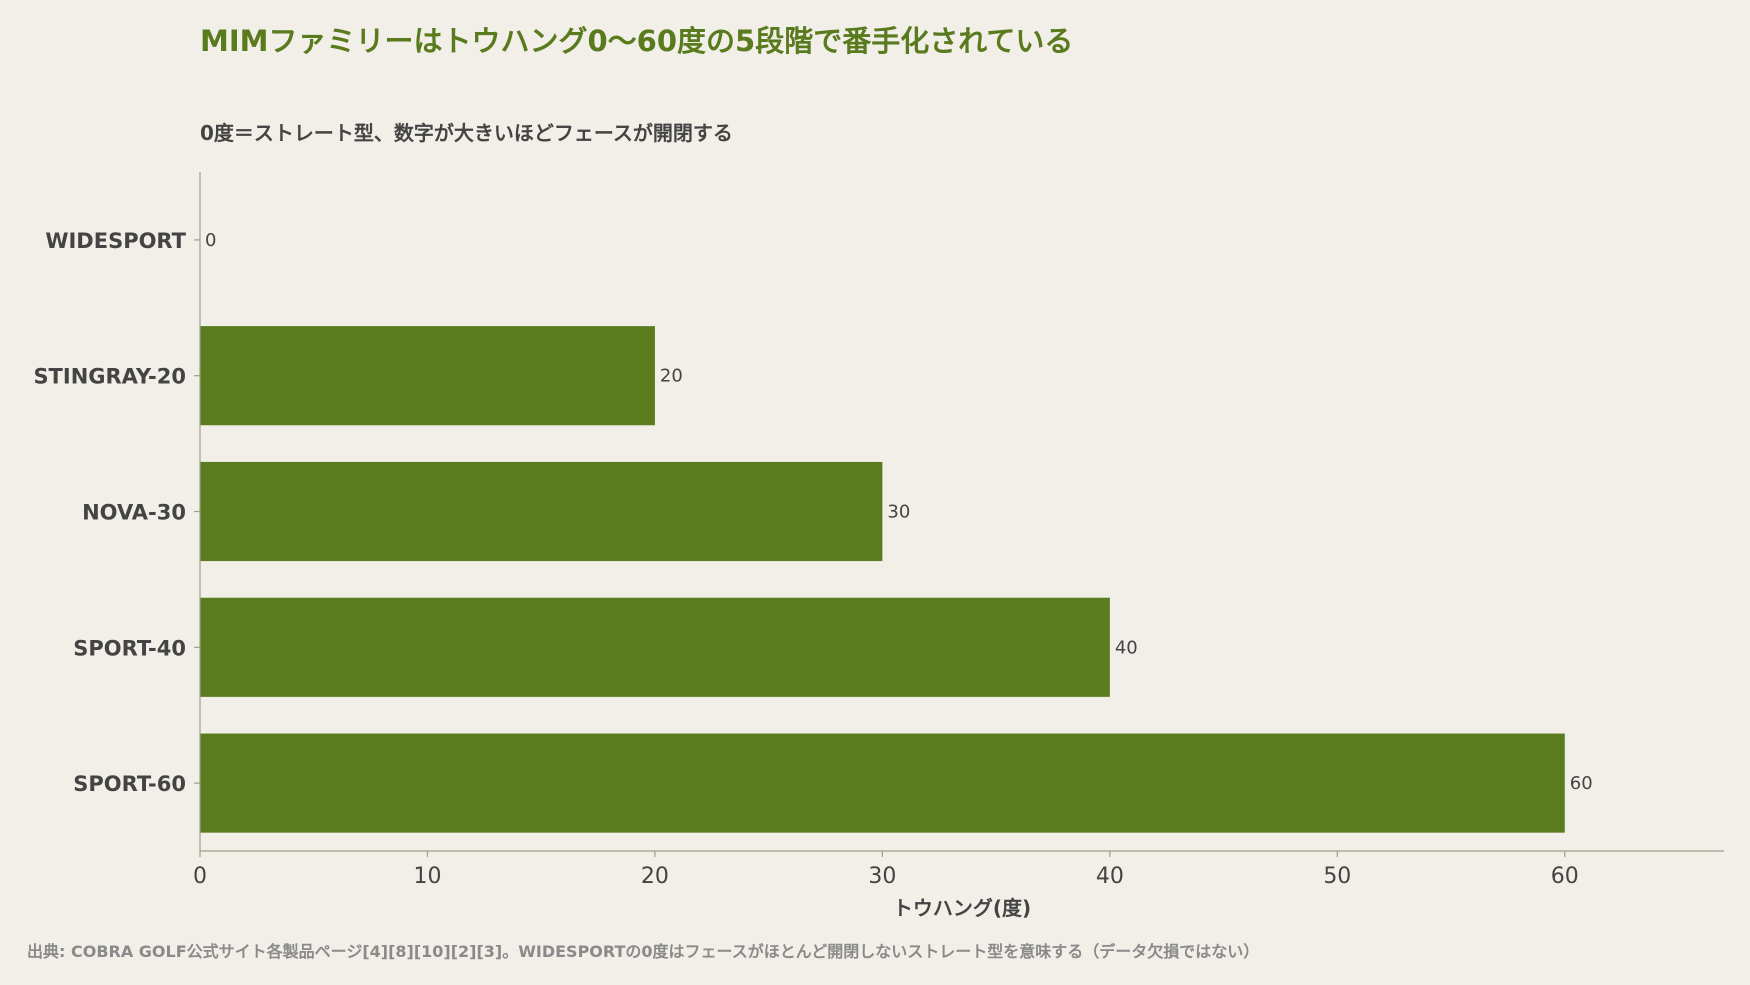  What do you see at coordinates (882, 876) in the screenshot?
I see `x-tick-label: 30` at bounding box center [882, 876].